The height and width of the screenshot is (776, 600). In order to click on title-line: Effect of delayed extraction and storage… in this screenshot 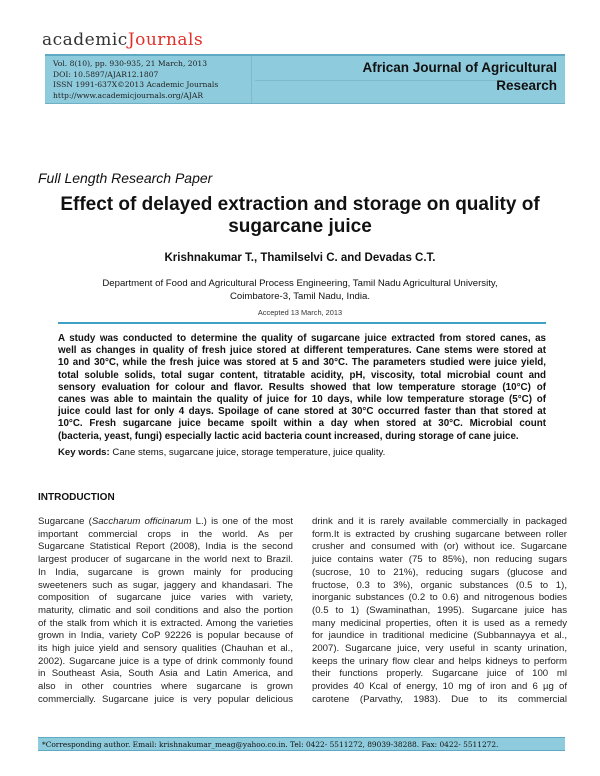, I will do `click(300, 204)`.